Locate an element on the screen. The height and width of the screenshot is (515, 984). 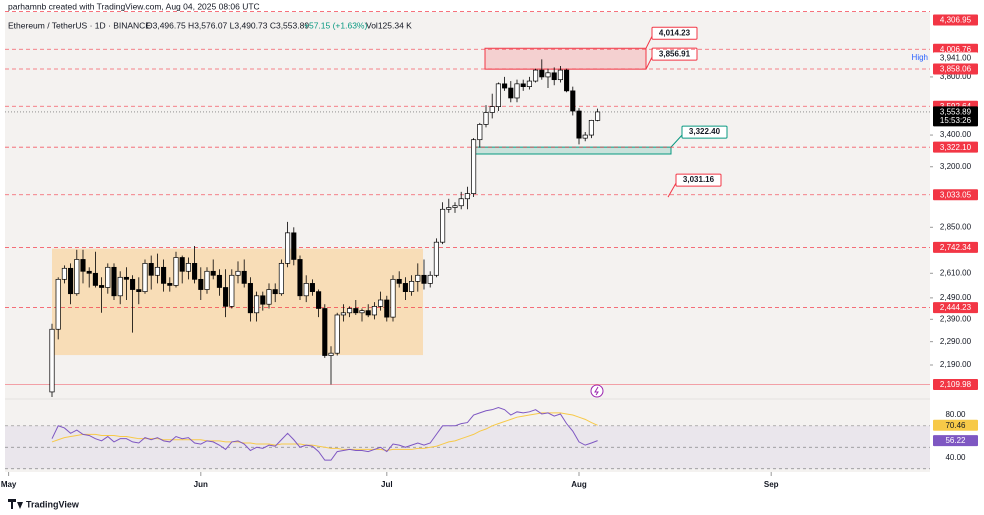
y-tick-label: 3,800.00 is located at coordinates (956, 76).